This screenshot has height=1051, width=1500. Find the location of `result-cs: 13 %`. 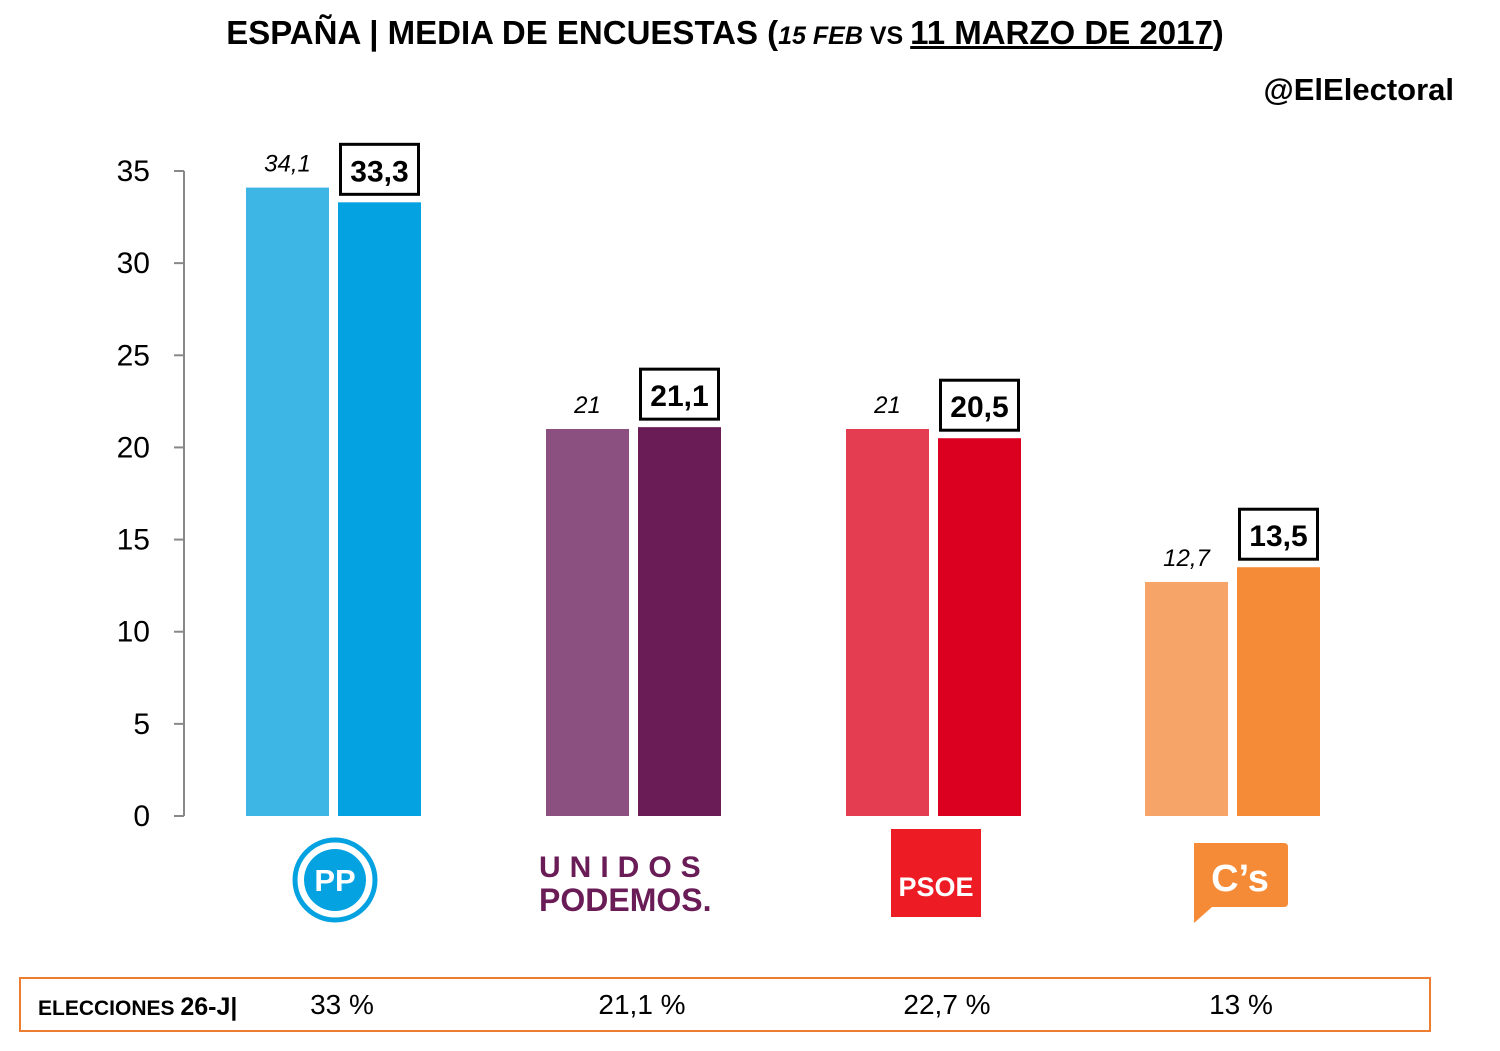

result-cs: 13 % is located at coordinates (1241, 1004).